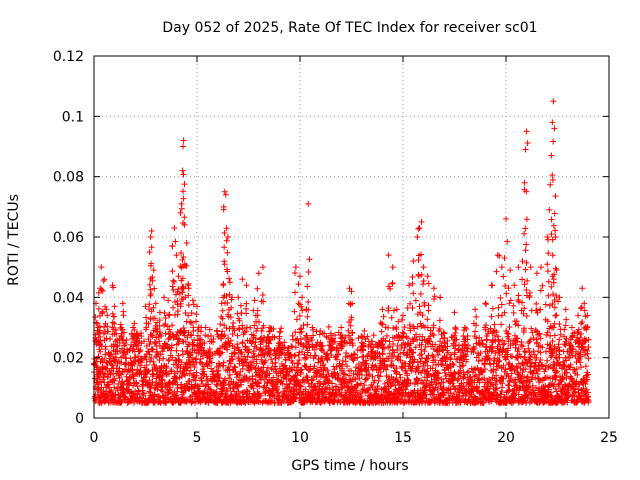 The image size is (640, 480). What do you see at coordinates (197, 438) in the screenshot?
I see `x-tick-label: 5` at bounding box center [197, 438].